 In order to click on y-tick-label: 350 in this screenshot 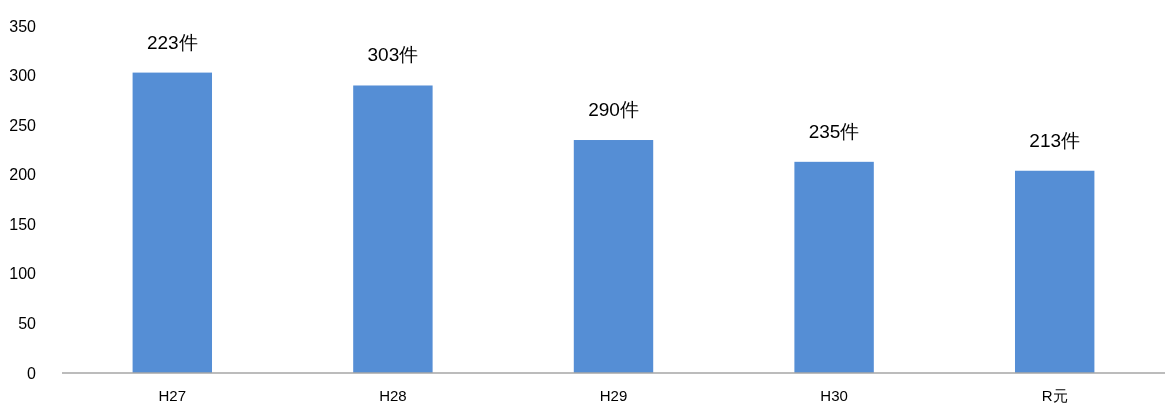, I will do `click(23, 26)`.